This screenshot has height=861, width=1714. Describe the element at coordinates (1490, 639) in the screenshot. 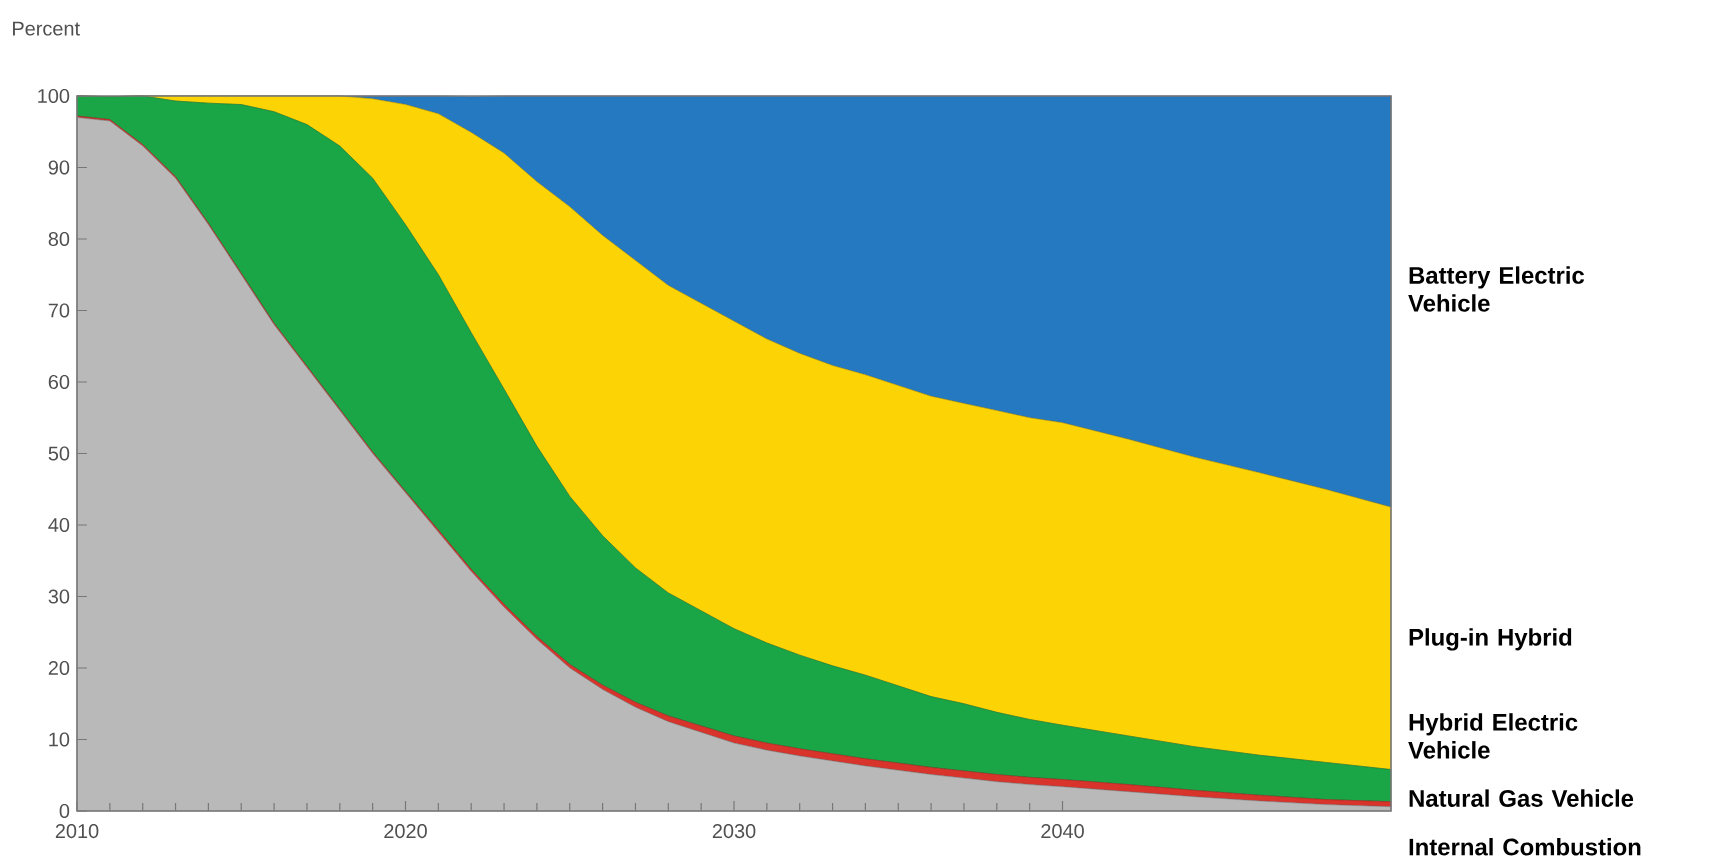

I see `series-label: Plug-in Hybrid` at that location.